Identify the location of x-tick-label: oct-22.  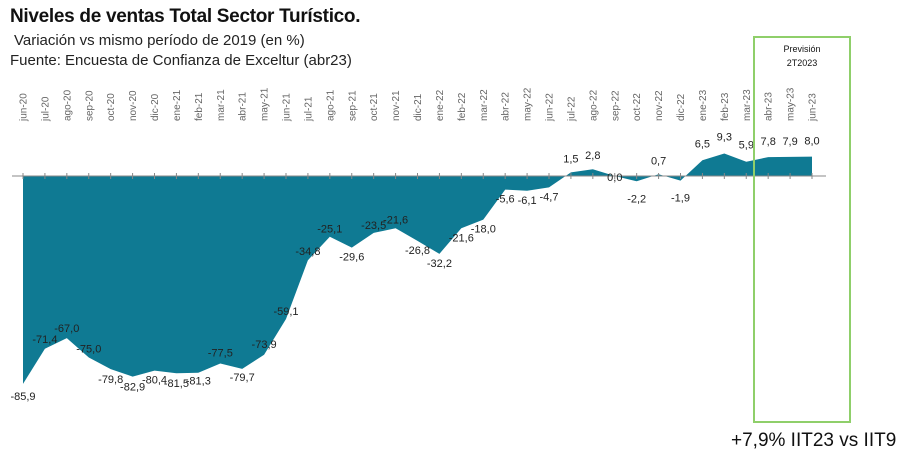
(637, 107).